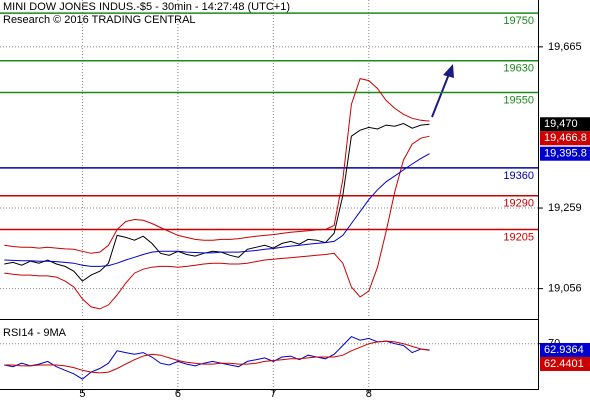  Describe the element at coordinates (273, 394) in the screenshot. I see `x-tick-label: 7` at that location.